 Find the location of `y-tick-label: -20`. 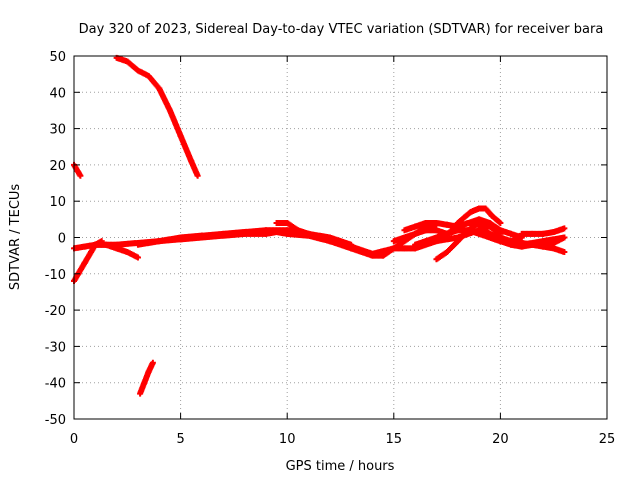

y-tick-label: -20 is located at coordinates (55, 311).